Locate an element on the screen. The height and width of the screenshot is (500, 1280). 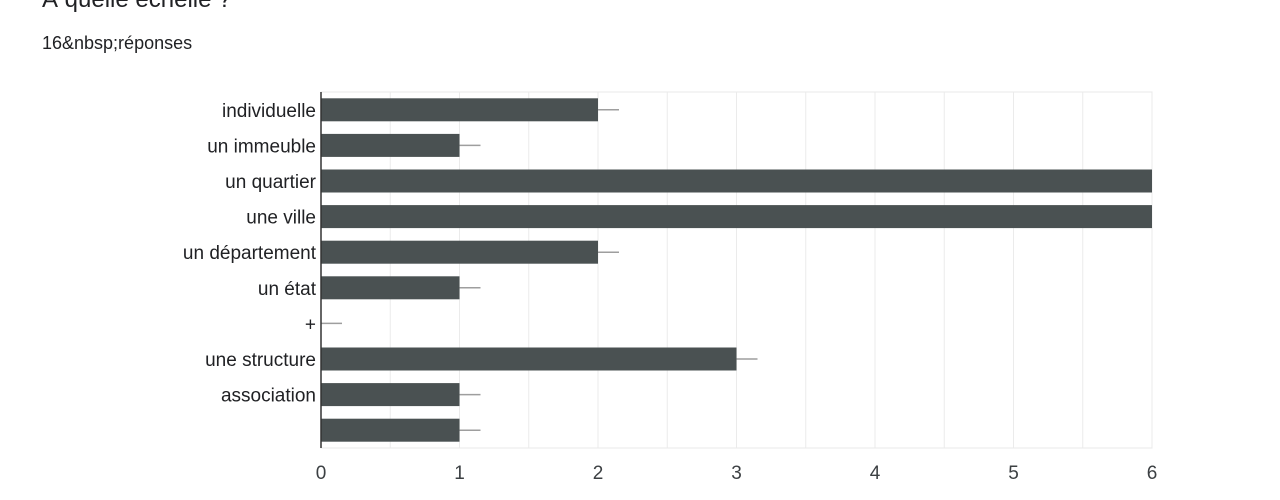
category-label: un état is located at coordinates (287, 289).